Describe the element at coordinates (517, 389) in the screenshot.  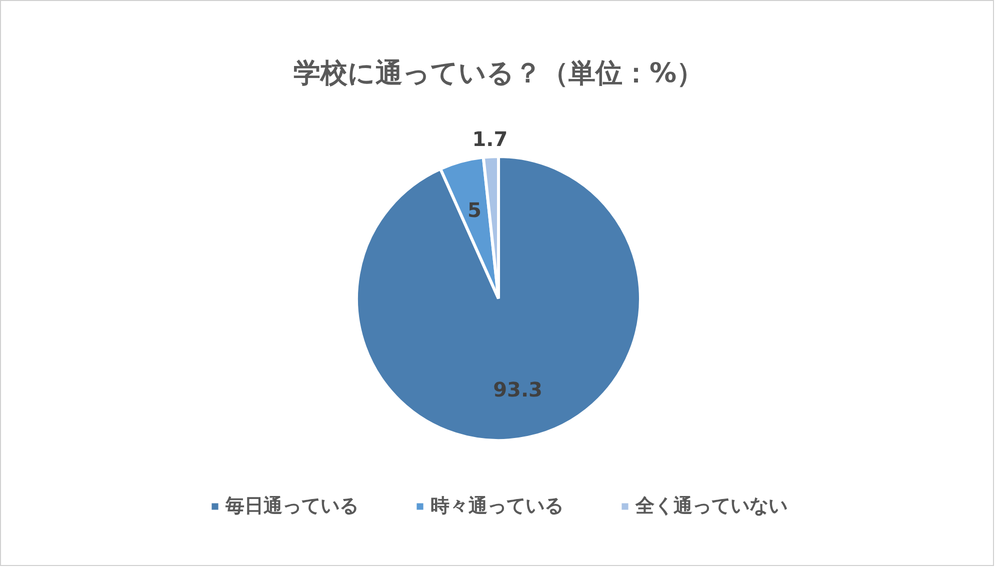
I see `data-label: 93.3` at that location.